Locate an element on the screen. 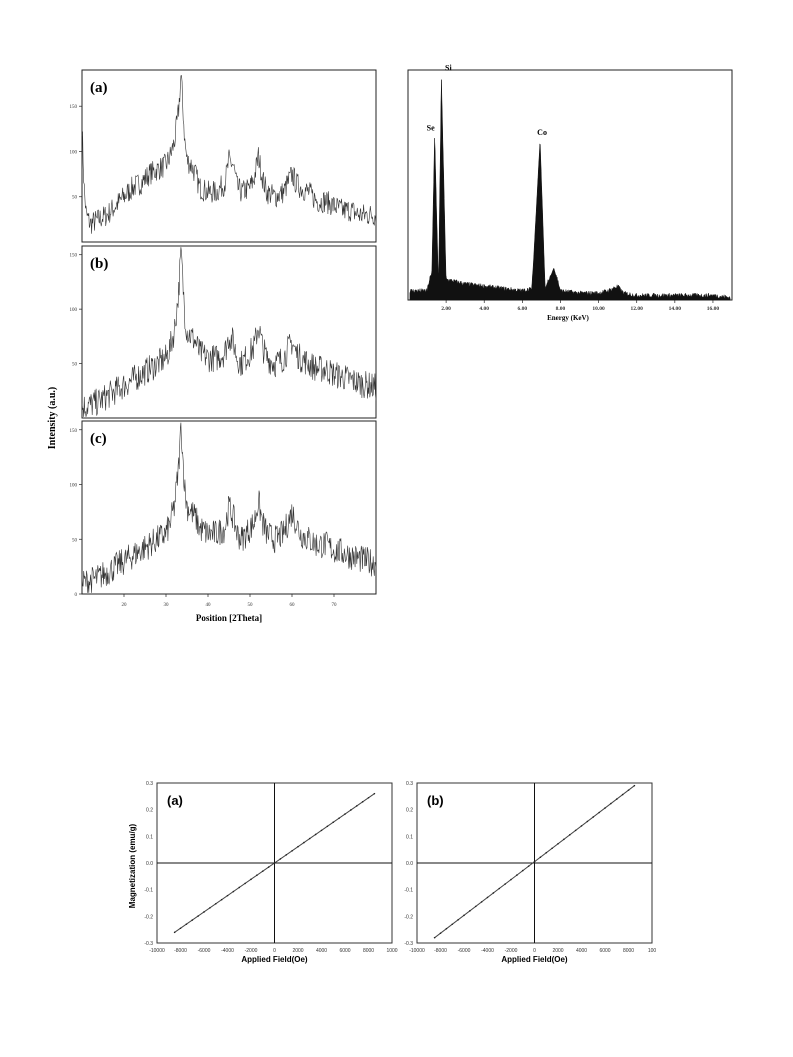  vsm-x-tick-label: 1000 is located at coordinates (391, 951).